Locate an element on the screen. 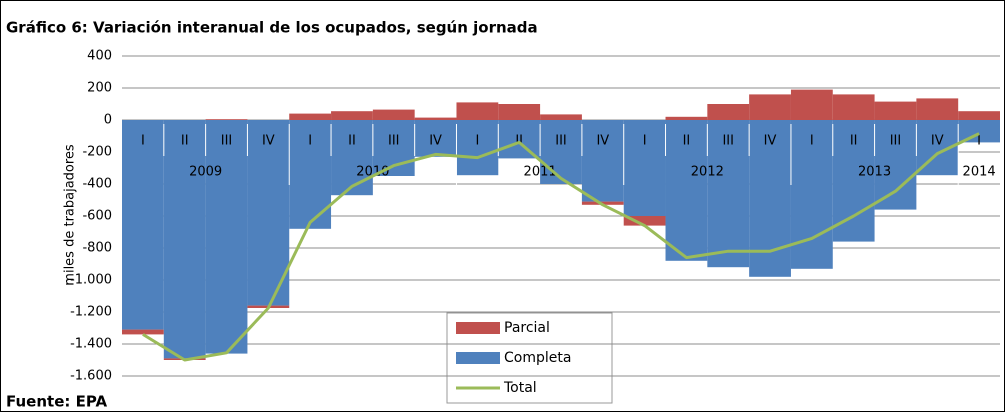 This screenshot has width=1006, height=413. legend: Parcial Completa Total is located at coordinates (529, 358).